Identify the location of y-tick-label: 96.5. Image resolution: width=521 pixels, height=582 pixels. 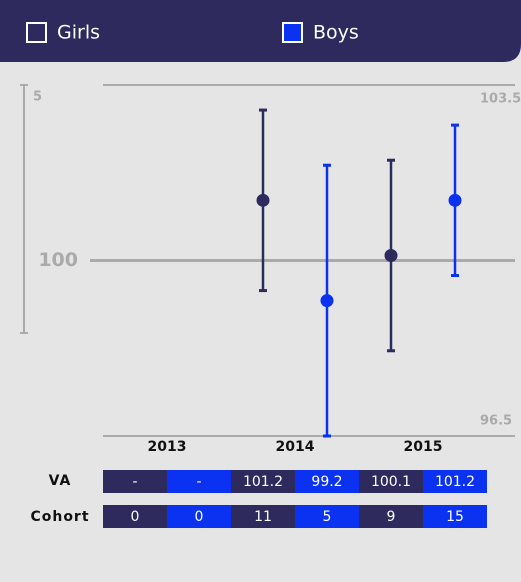
(496, 421).